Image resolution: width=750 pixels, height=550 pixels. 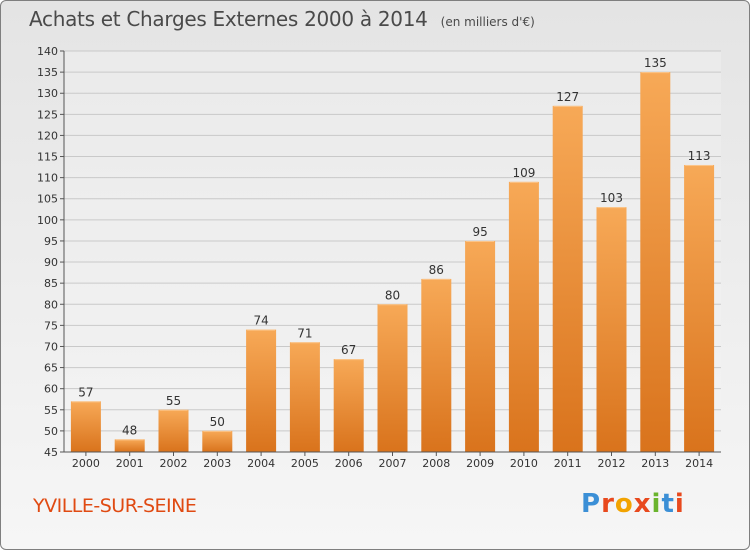 What do you see at coordinates (129, 430) in the screenshot?
I see `data-label: 48` at bounding box center [129, 430].